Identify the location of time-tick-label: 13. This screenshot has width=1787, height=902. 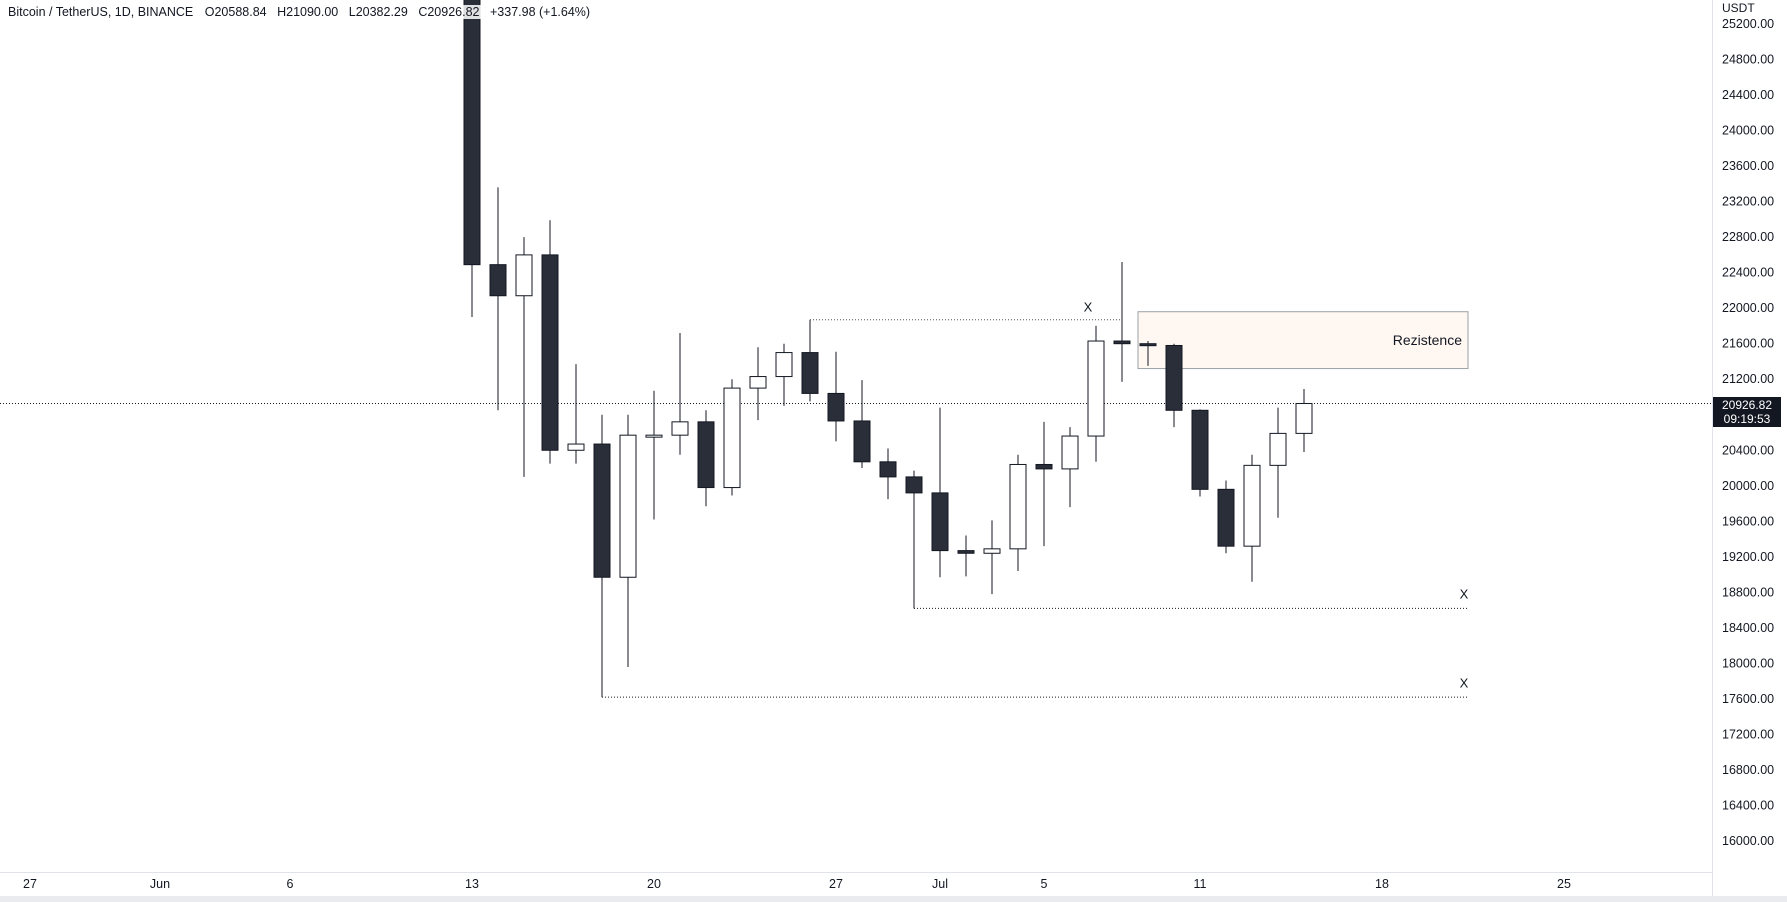
(472, 884).